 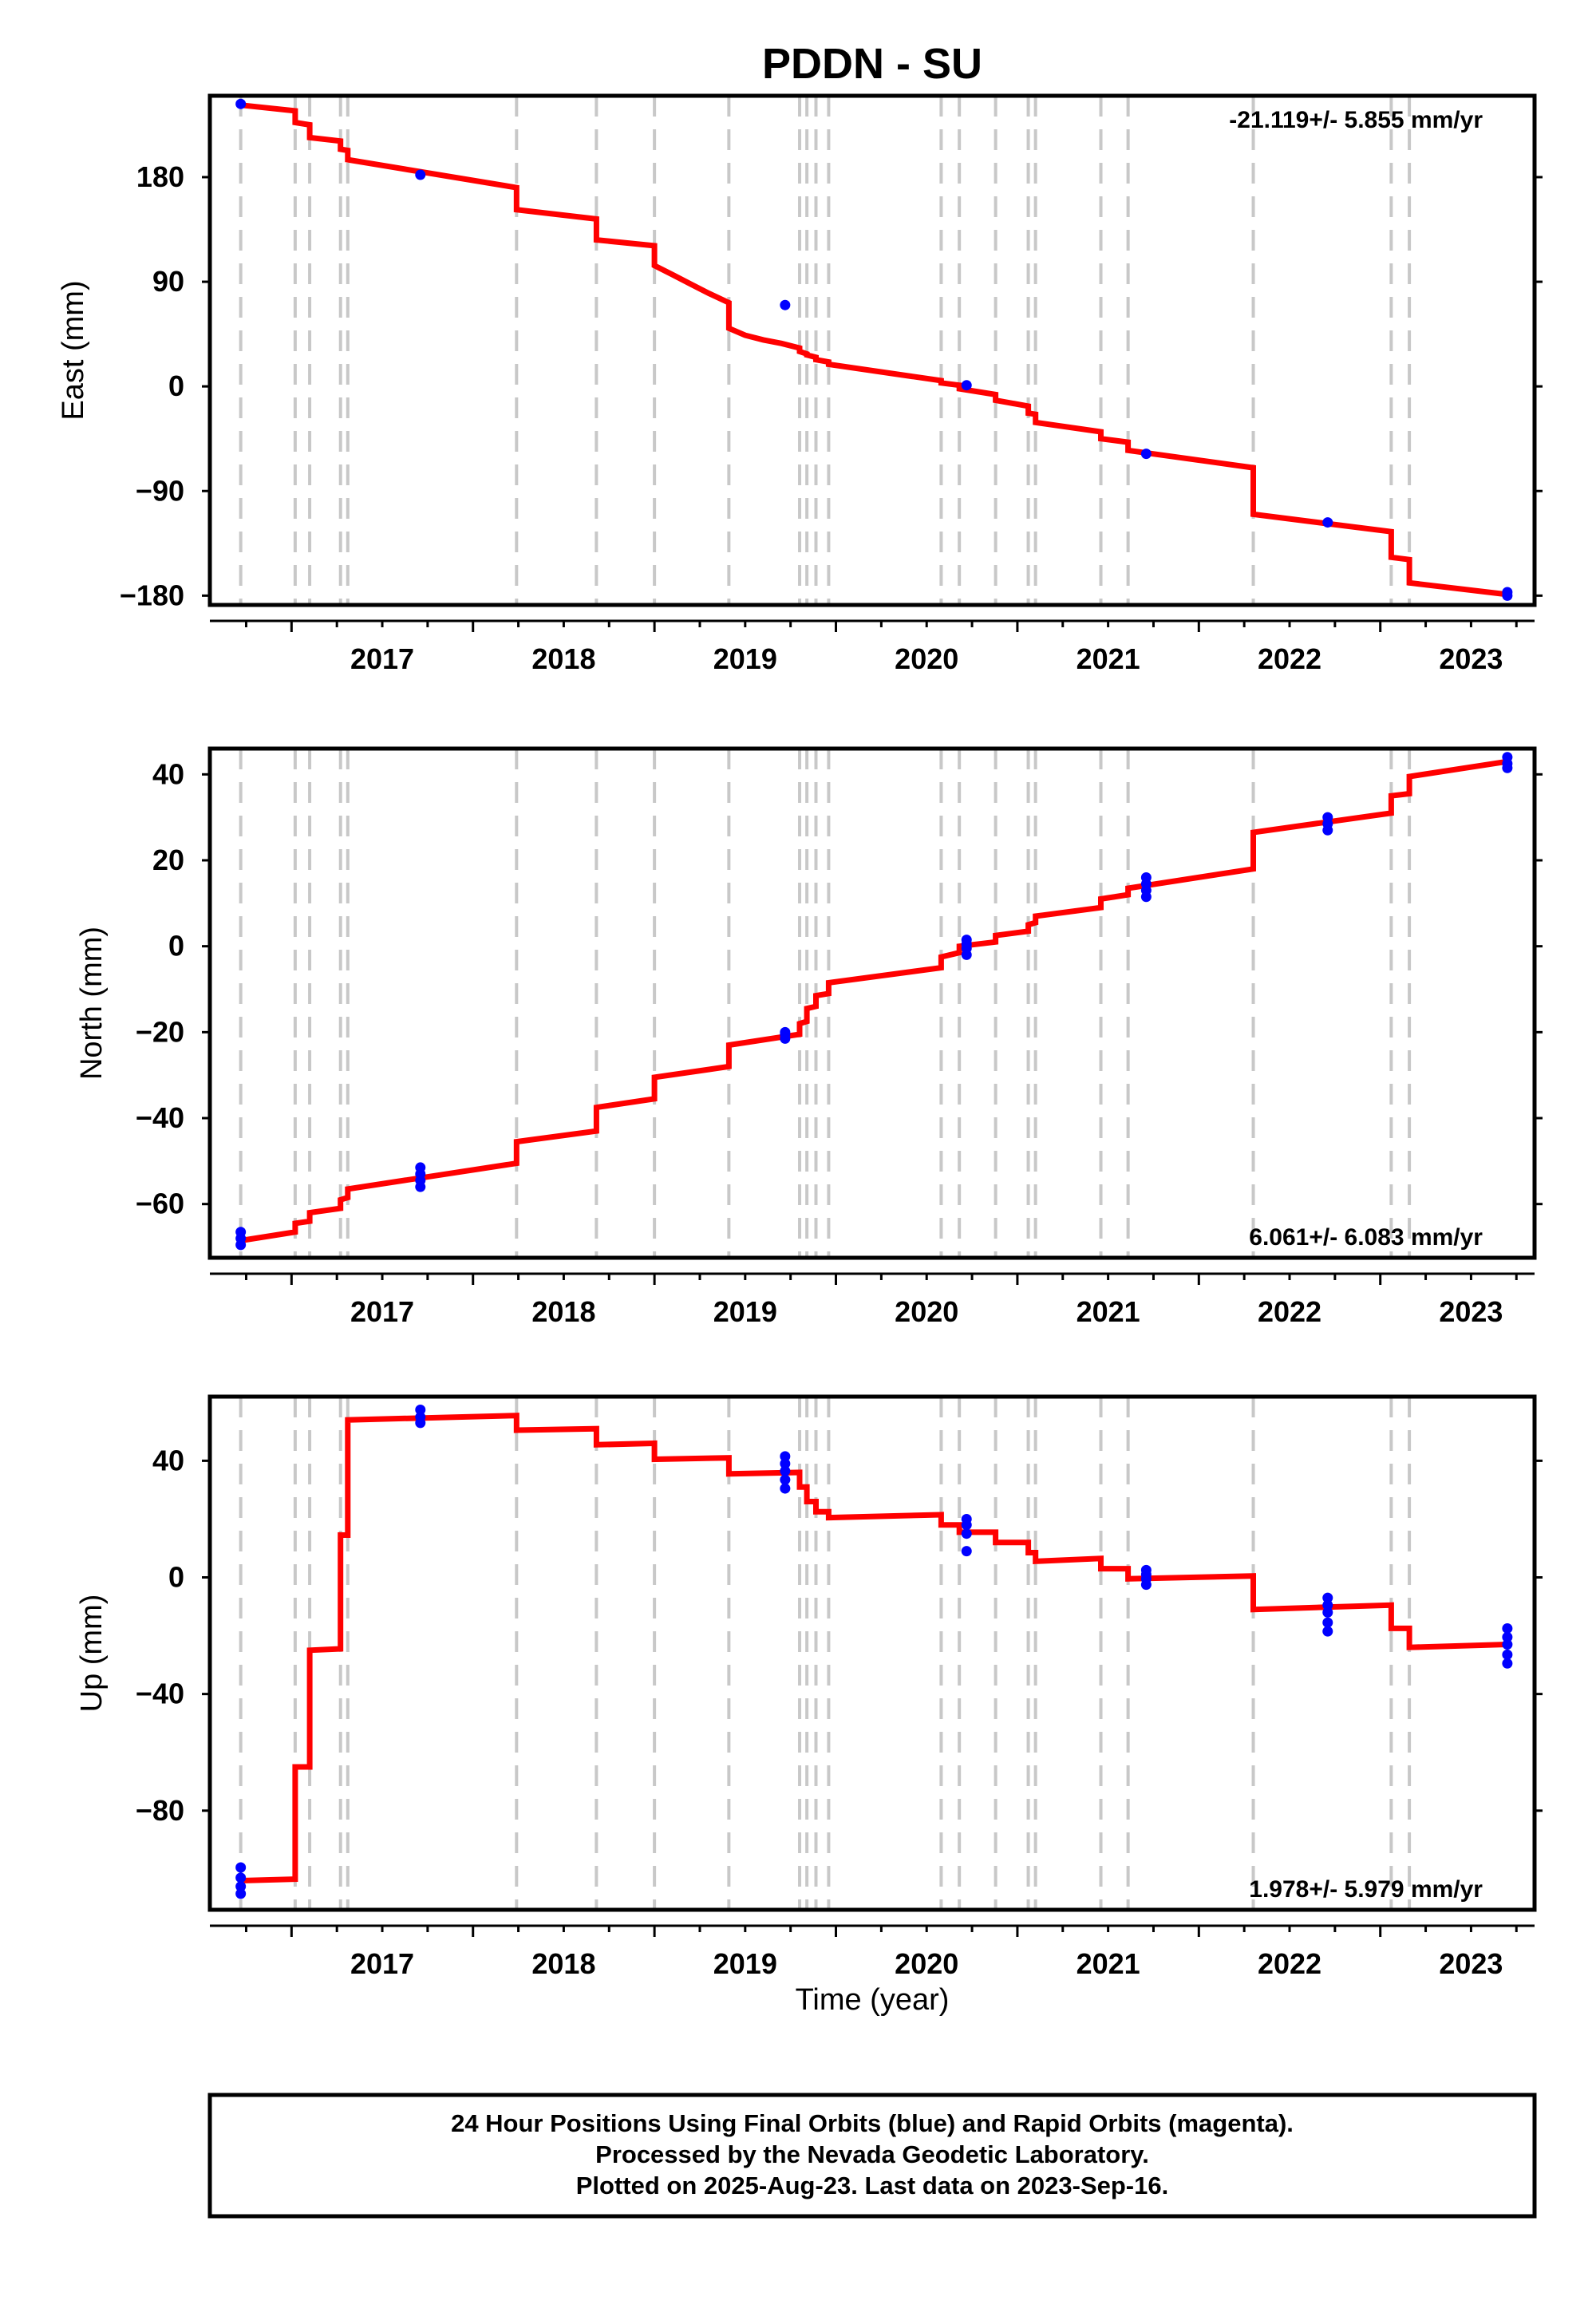 What do you see at coordinates (745, 1963) in the screenshot?
I see `up-x-tick-label: 2019` at bounding box center [745, 1963].